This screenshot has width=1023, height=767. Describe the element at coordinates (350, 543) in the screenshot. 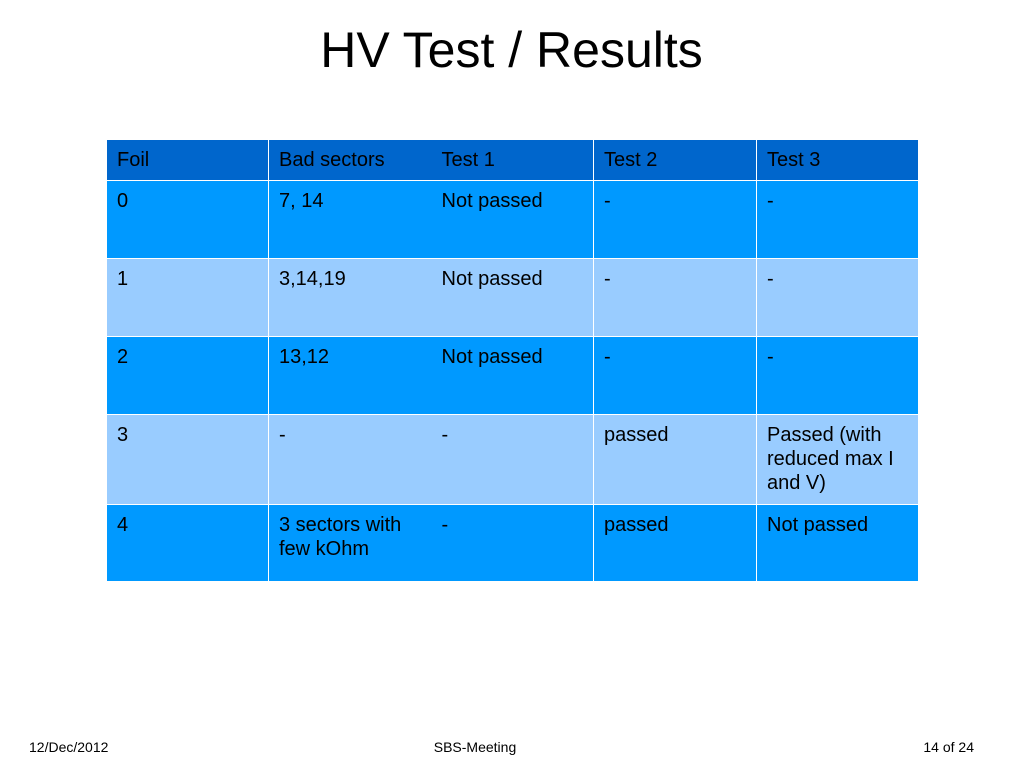

I see `cell-bad-sectors: 3 sectors with few kOhm` at that location.